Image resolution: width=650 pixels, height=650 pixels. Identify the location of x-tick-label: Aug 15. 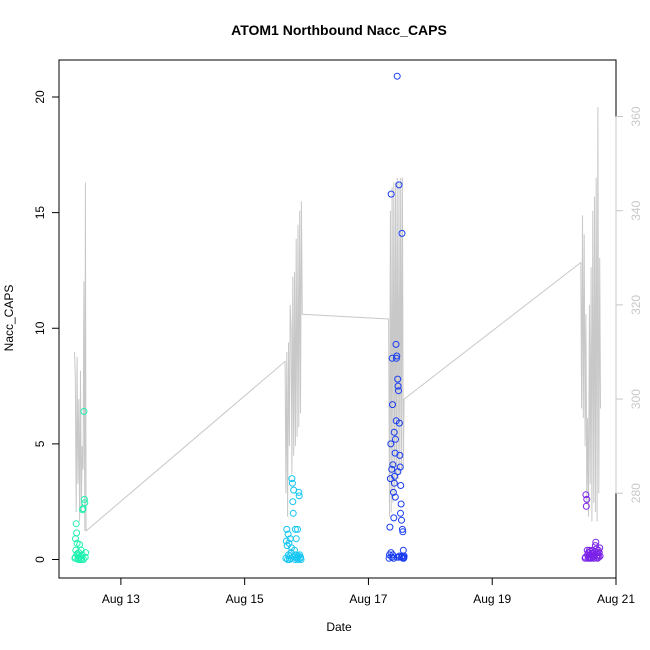
(245, 599).